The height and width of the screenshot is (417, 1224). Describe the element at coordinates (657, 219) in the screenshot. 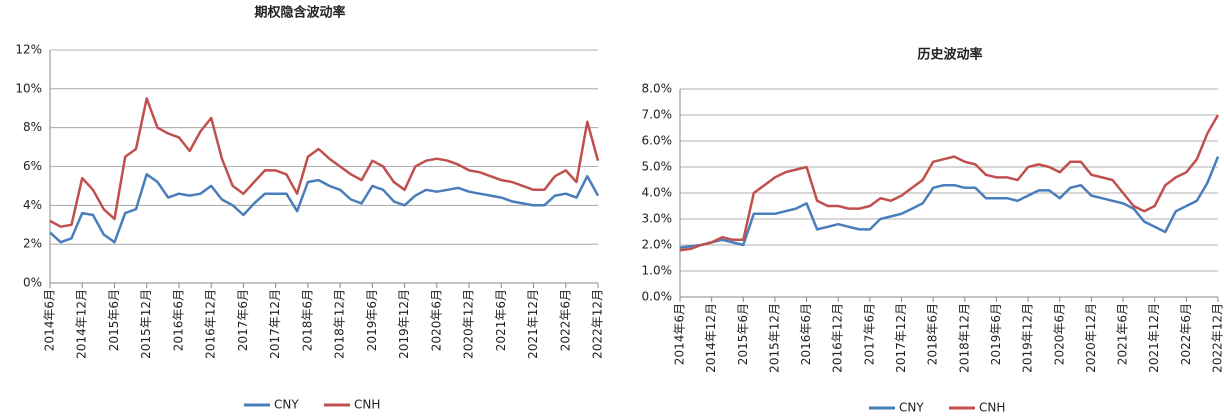

I see `y-tick-label: 3.0%` at that location.